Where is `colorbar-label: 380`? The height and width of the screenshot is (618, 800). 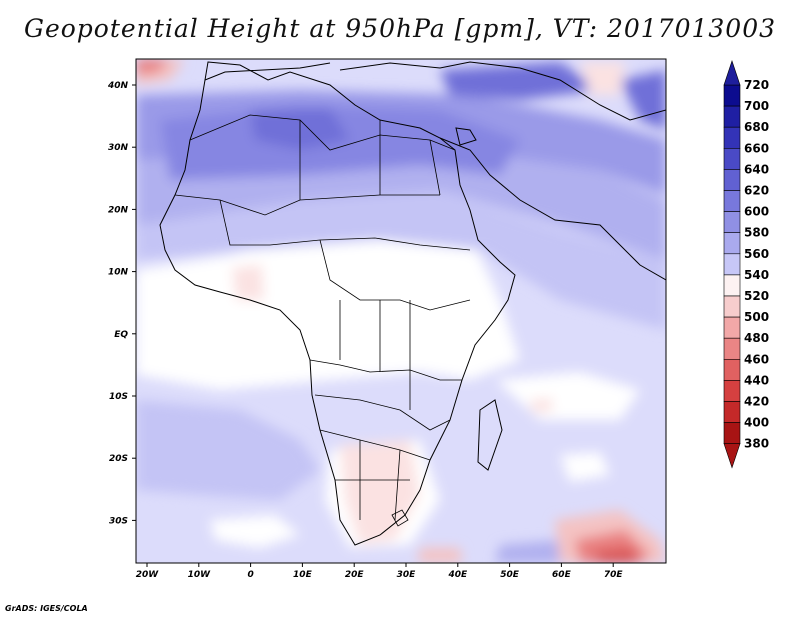
colorbar-label: 380 is located at coordinates (756, 444).